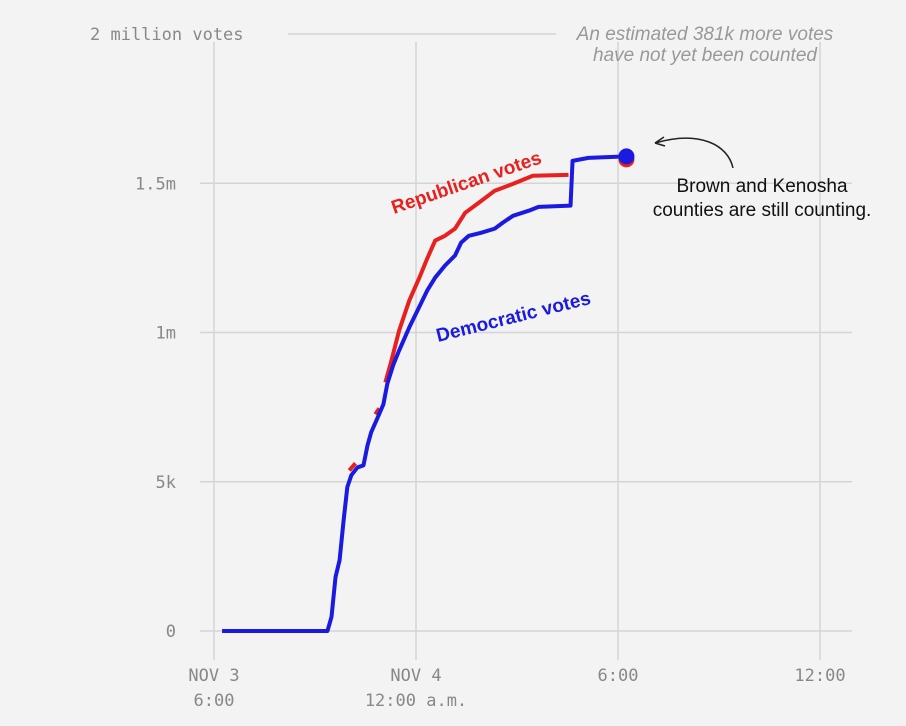 This screenshot has width=906, height=726. I want to click on callout: counties are still counting., so click(762, 210).